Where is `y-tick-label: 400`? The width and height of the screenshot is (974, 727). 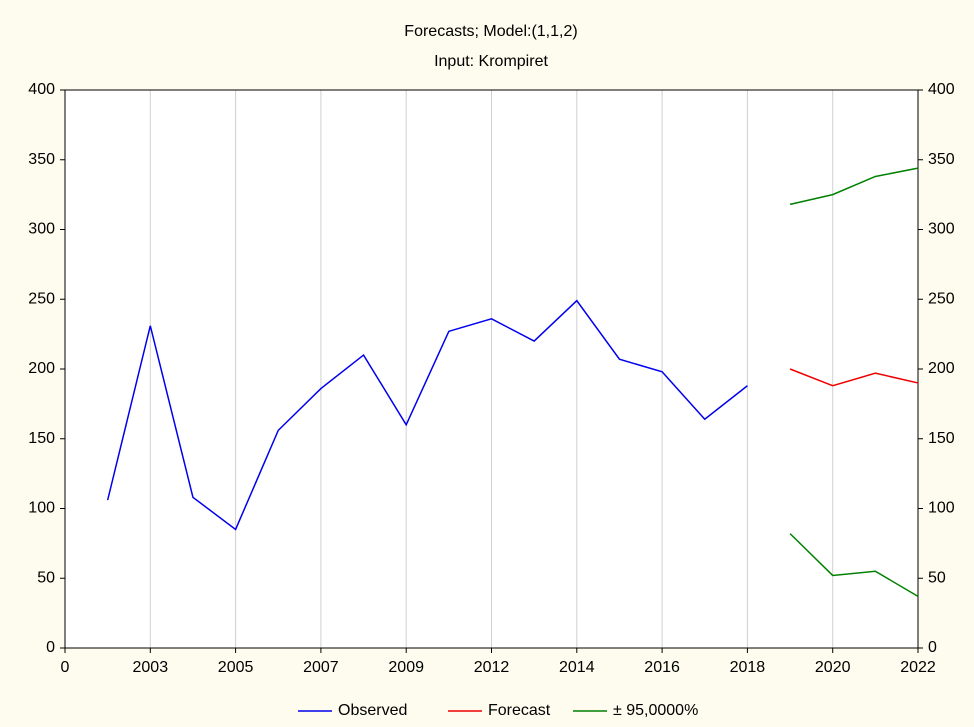 y-tick-label: 400 is located at coordinates (41, 89).